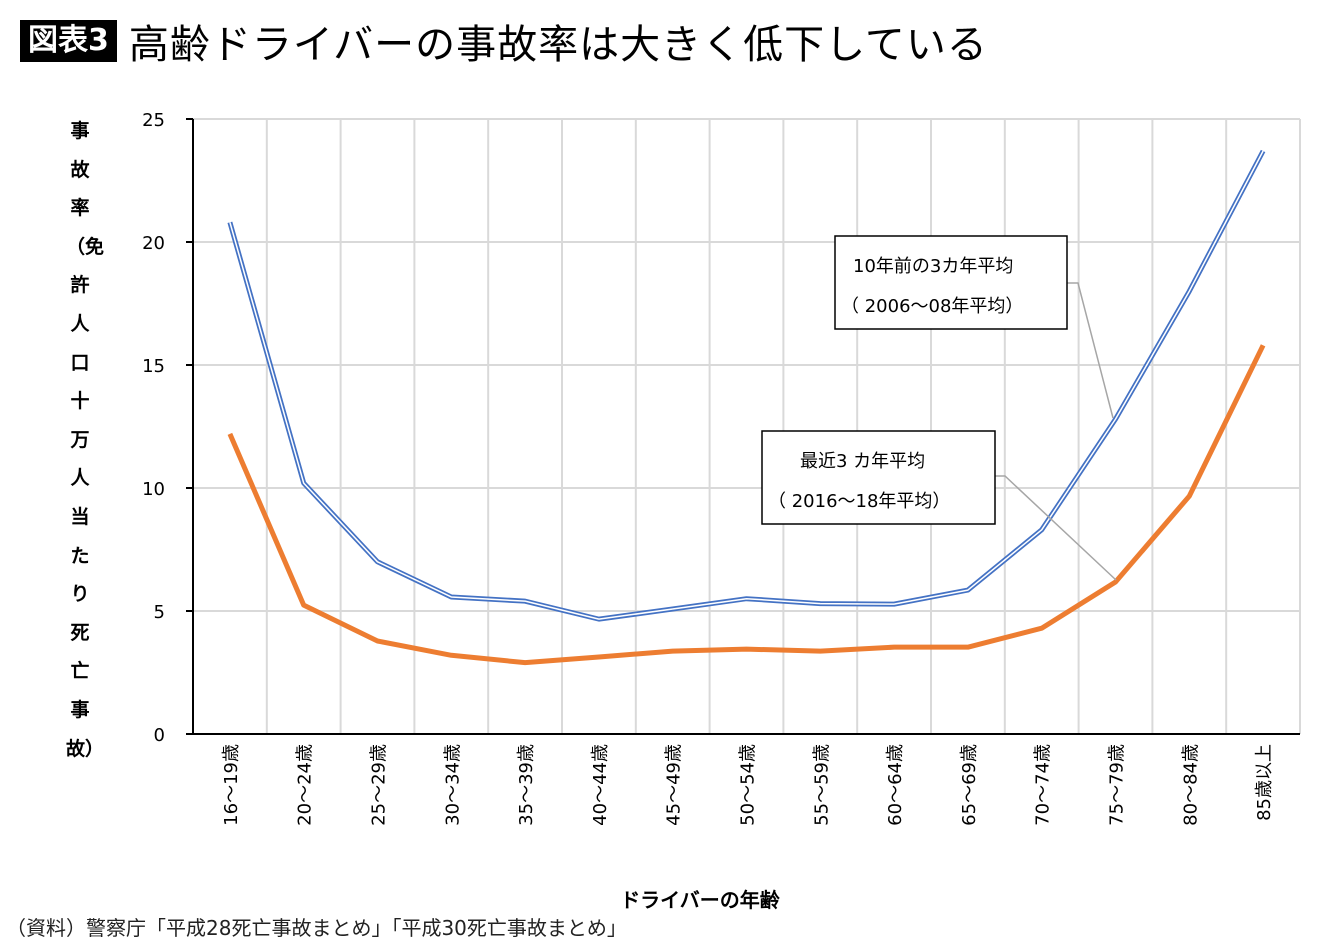 This screenshot has height=946, width=1340. Describe the element at coordinates (895, 785) in the screenshot. I see `x-tick-label: 60～64歳` at that location.